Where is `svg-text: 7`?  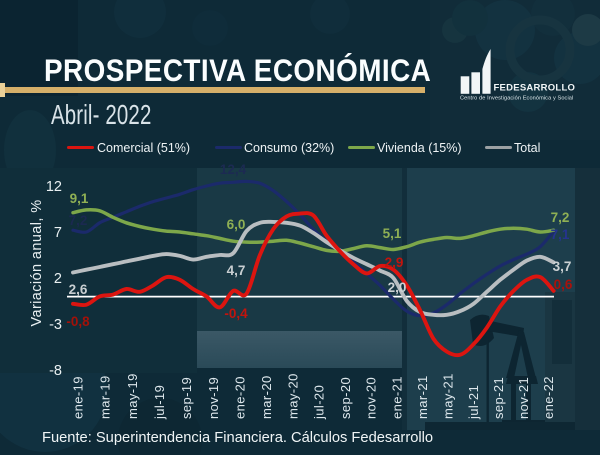 svg-text: 7 is located at coordinates (58, 233).